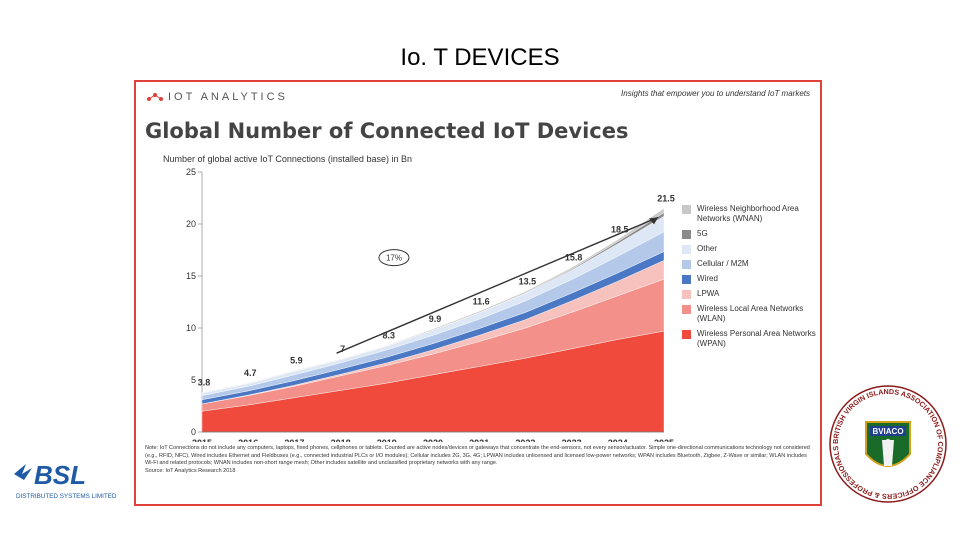 This screenshot has height=540, width=960. I want to click on x-tick-label: 2017, so click(294, 440).